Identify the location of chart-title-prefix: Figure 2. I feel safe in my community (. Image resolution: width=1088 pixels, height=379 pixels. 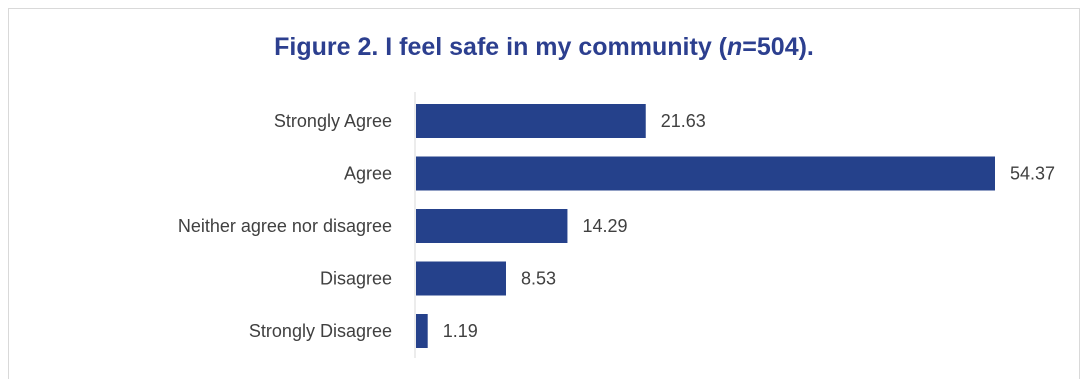
(501, 47).